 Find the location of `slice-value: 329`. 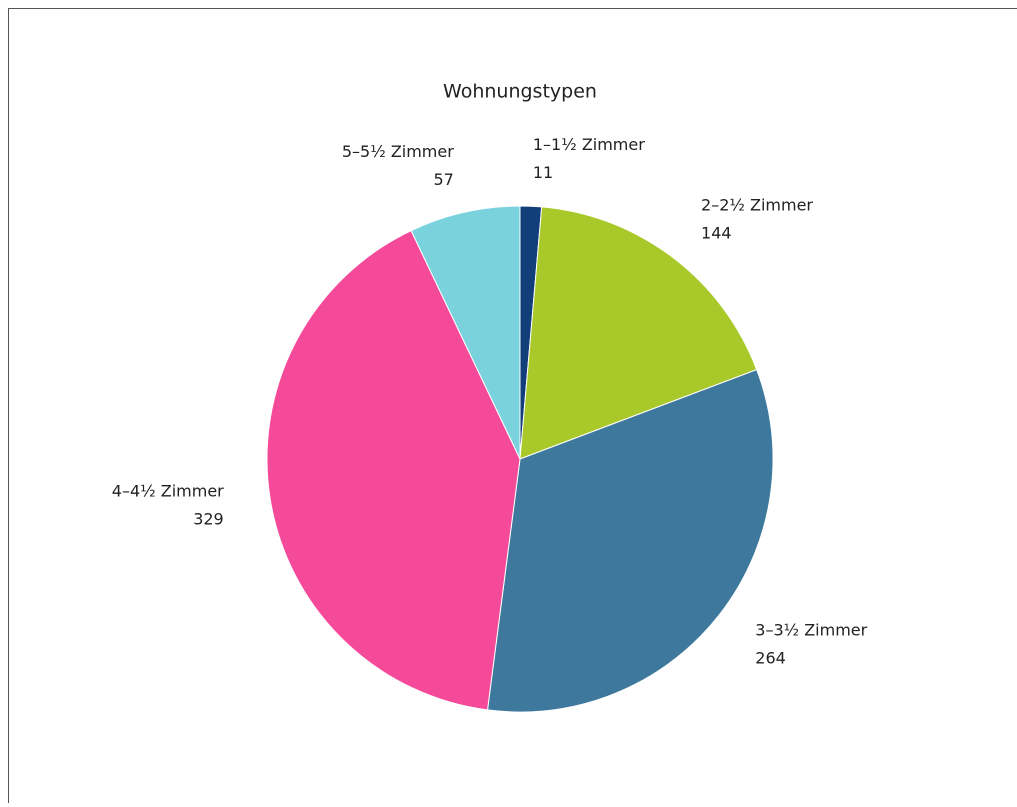

slice-value: 329 is located at coordinates (208, 519).